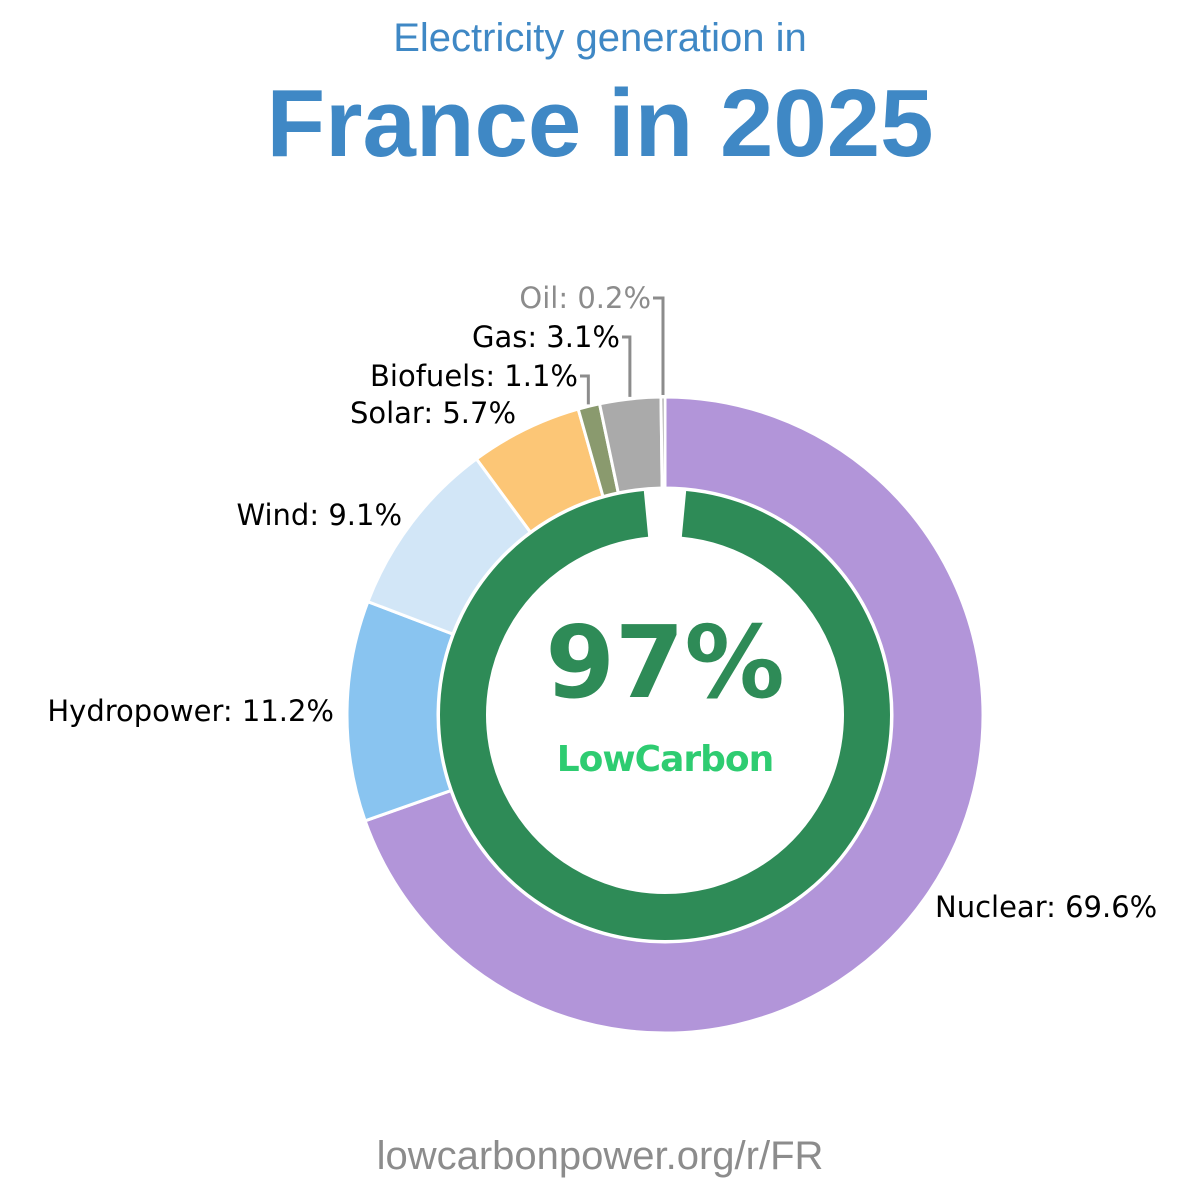  I want to click on leader-biofuels, so click(585, 389).